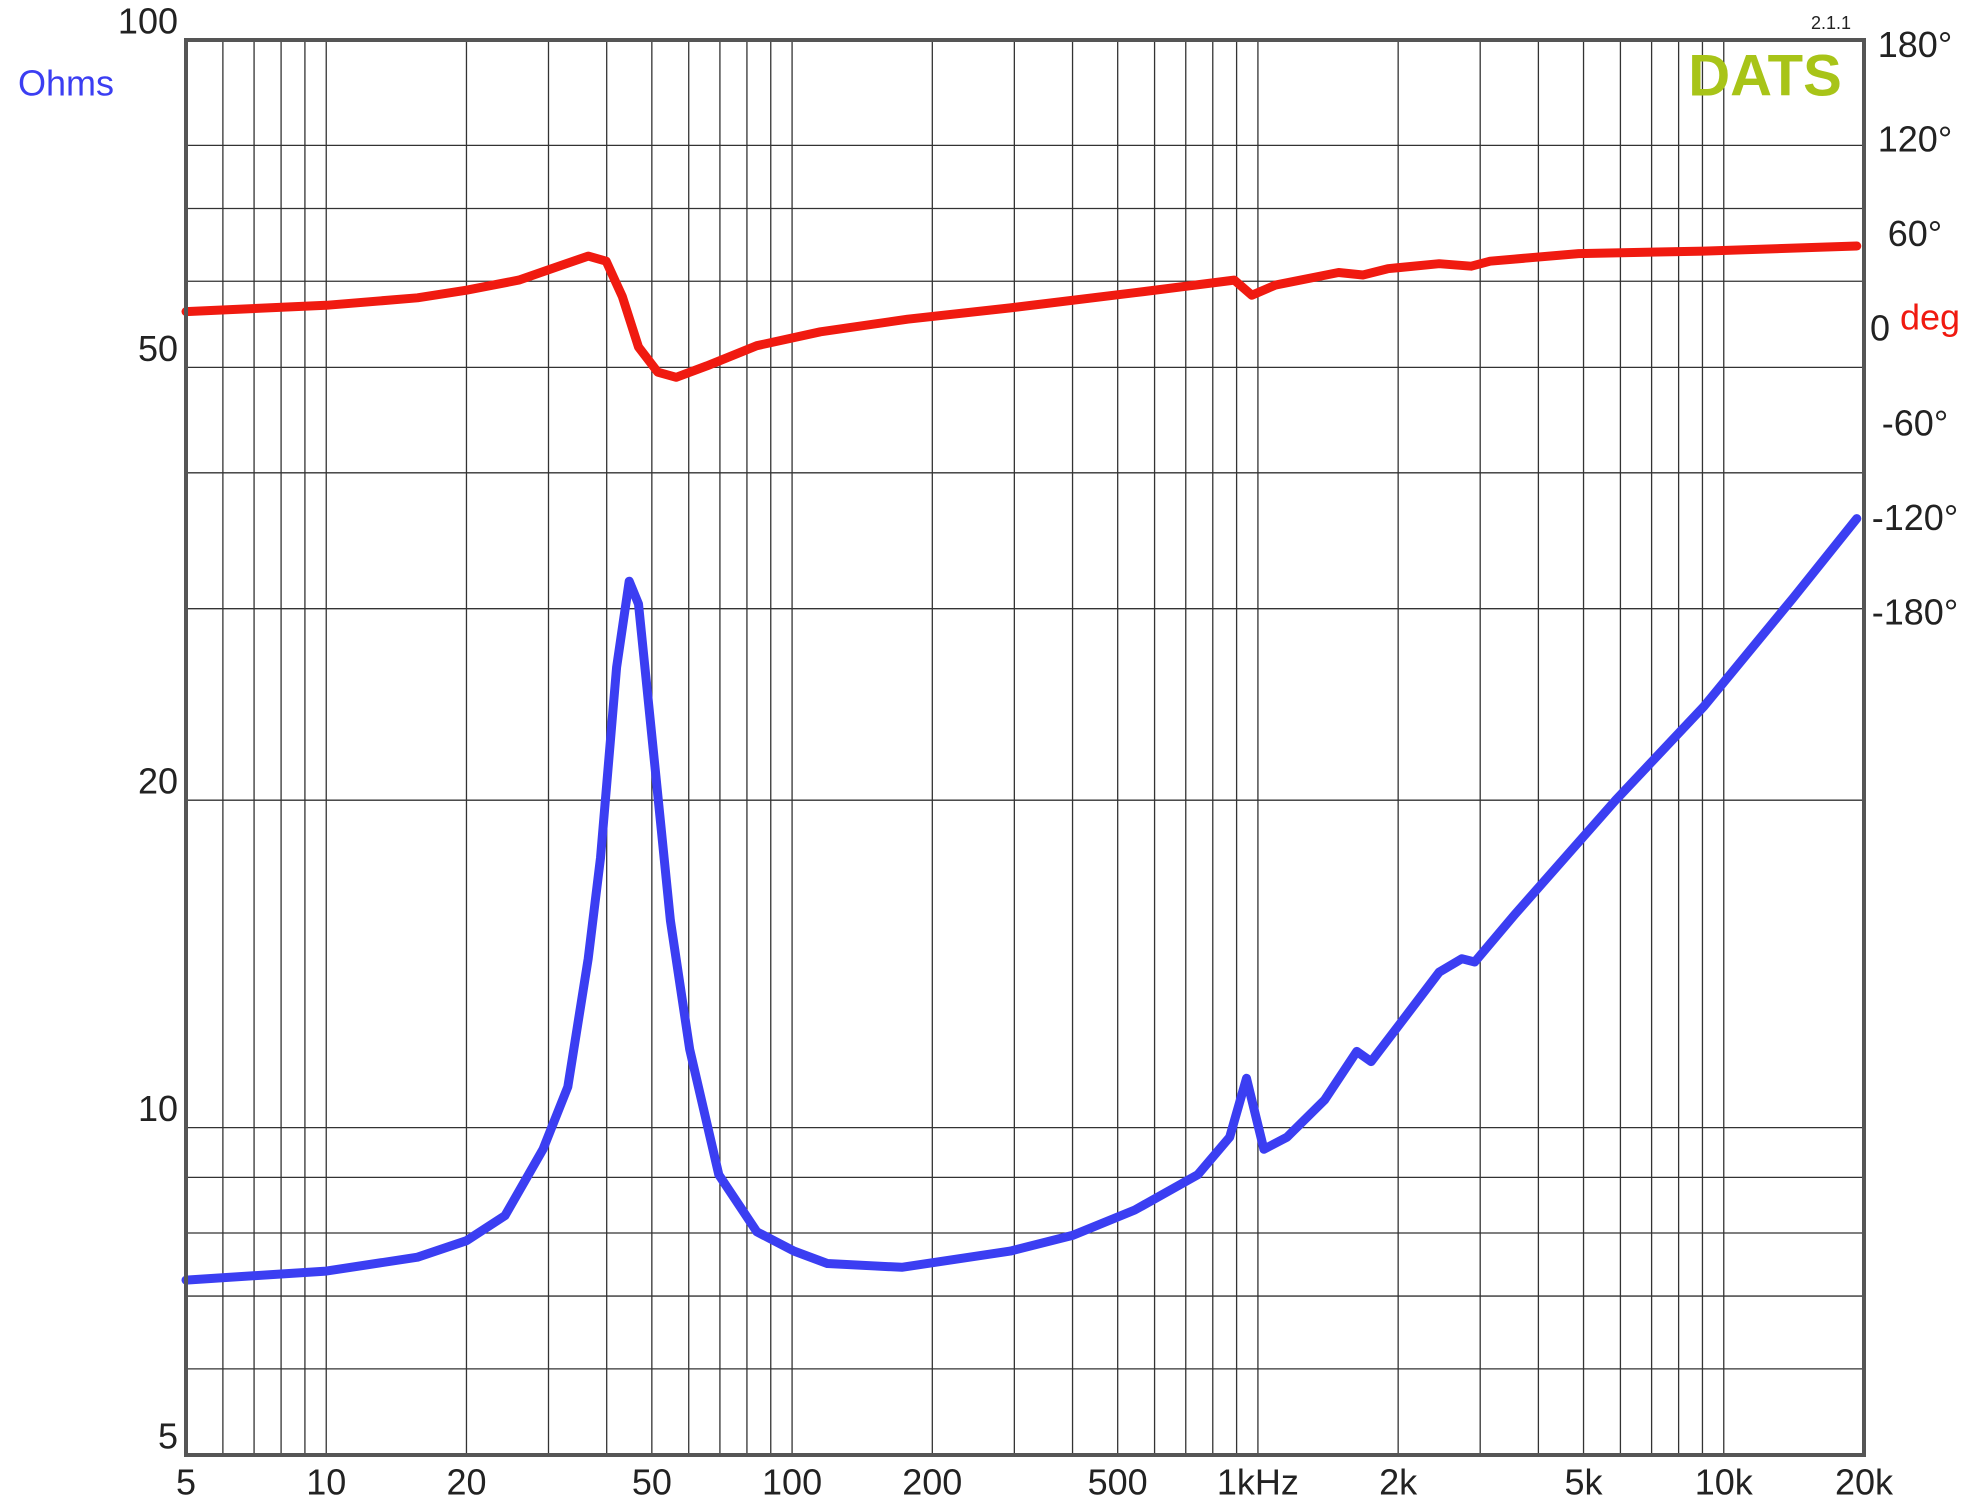  Describe the element at coordinates (1831, 23) in the screenshot. I see `version: 2.1.1` at that location.